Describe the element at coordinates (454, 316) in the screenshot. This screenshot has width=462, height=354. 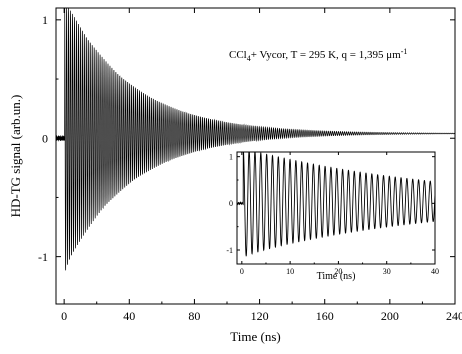
I see `main-x-tick-label: 240` at that location.